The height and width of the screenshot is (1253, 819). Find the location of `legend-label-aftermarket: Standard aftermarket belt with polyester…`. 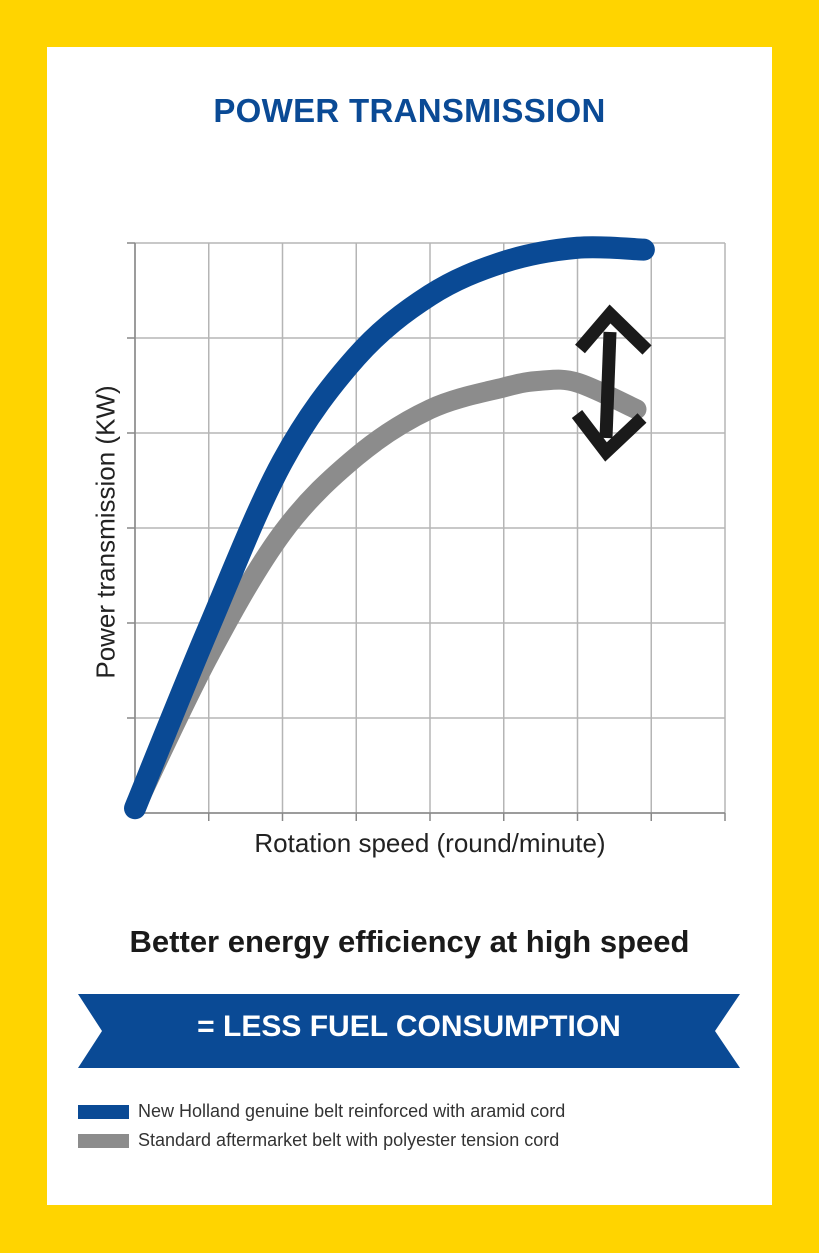

legend-label-aftermarket: Standard aftermarket belt with polyester… is located at coordinates (349, 1140).